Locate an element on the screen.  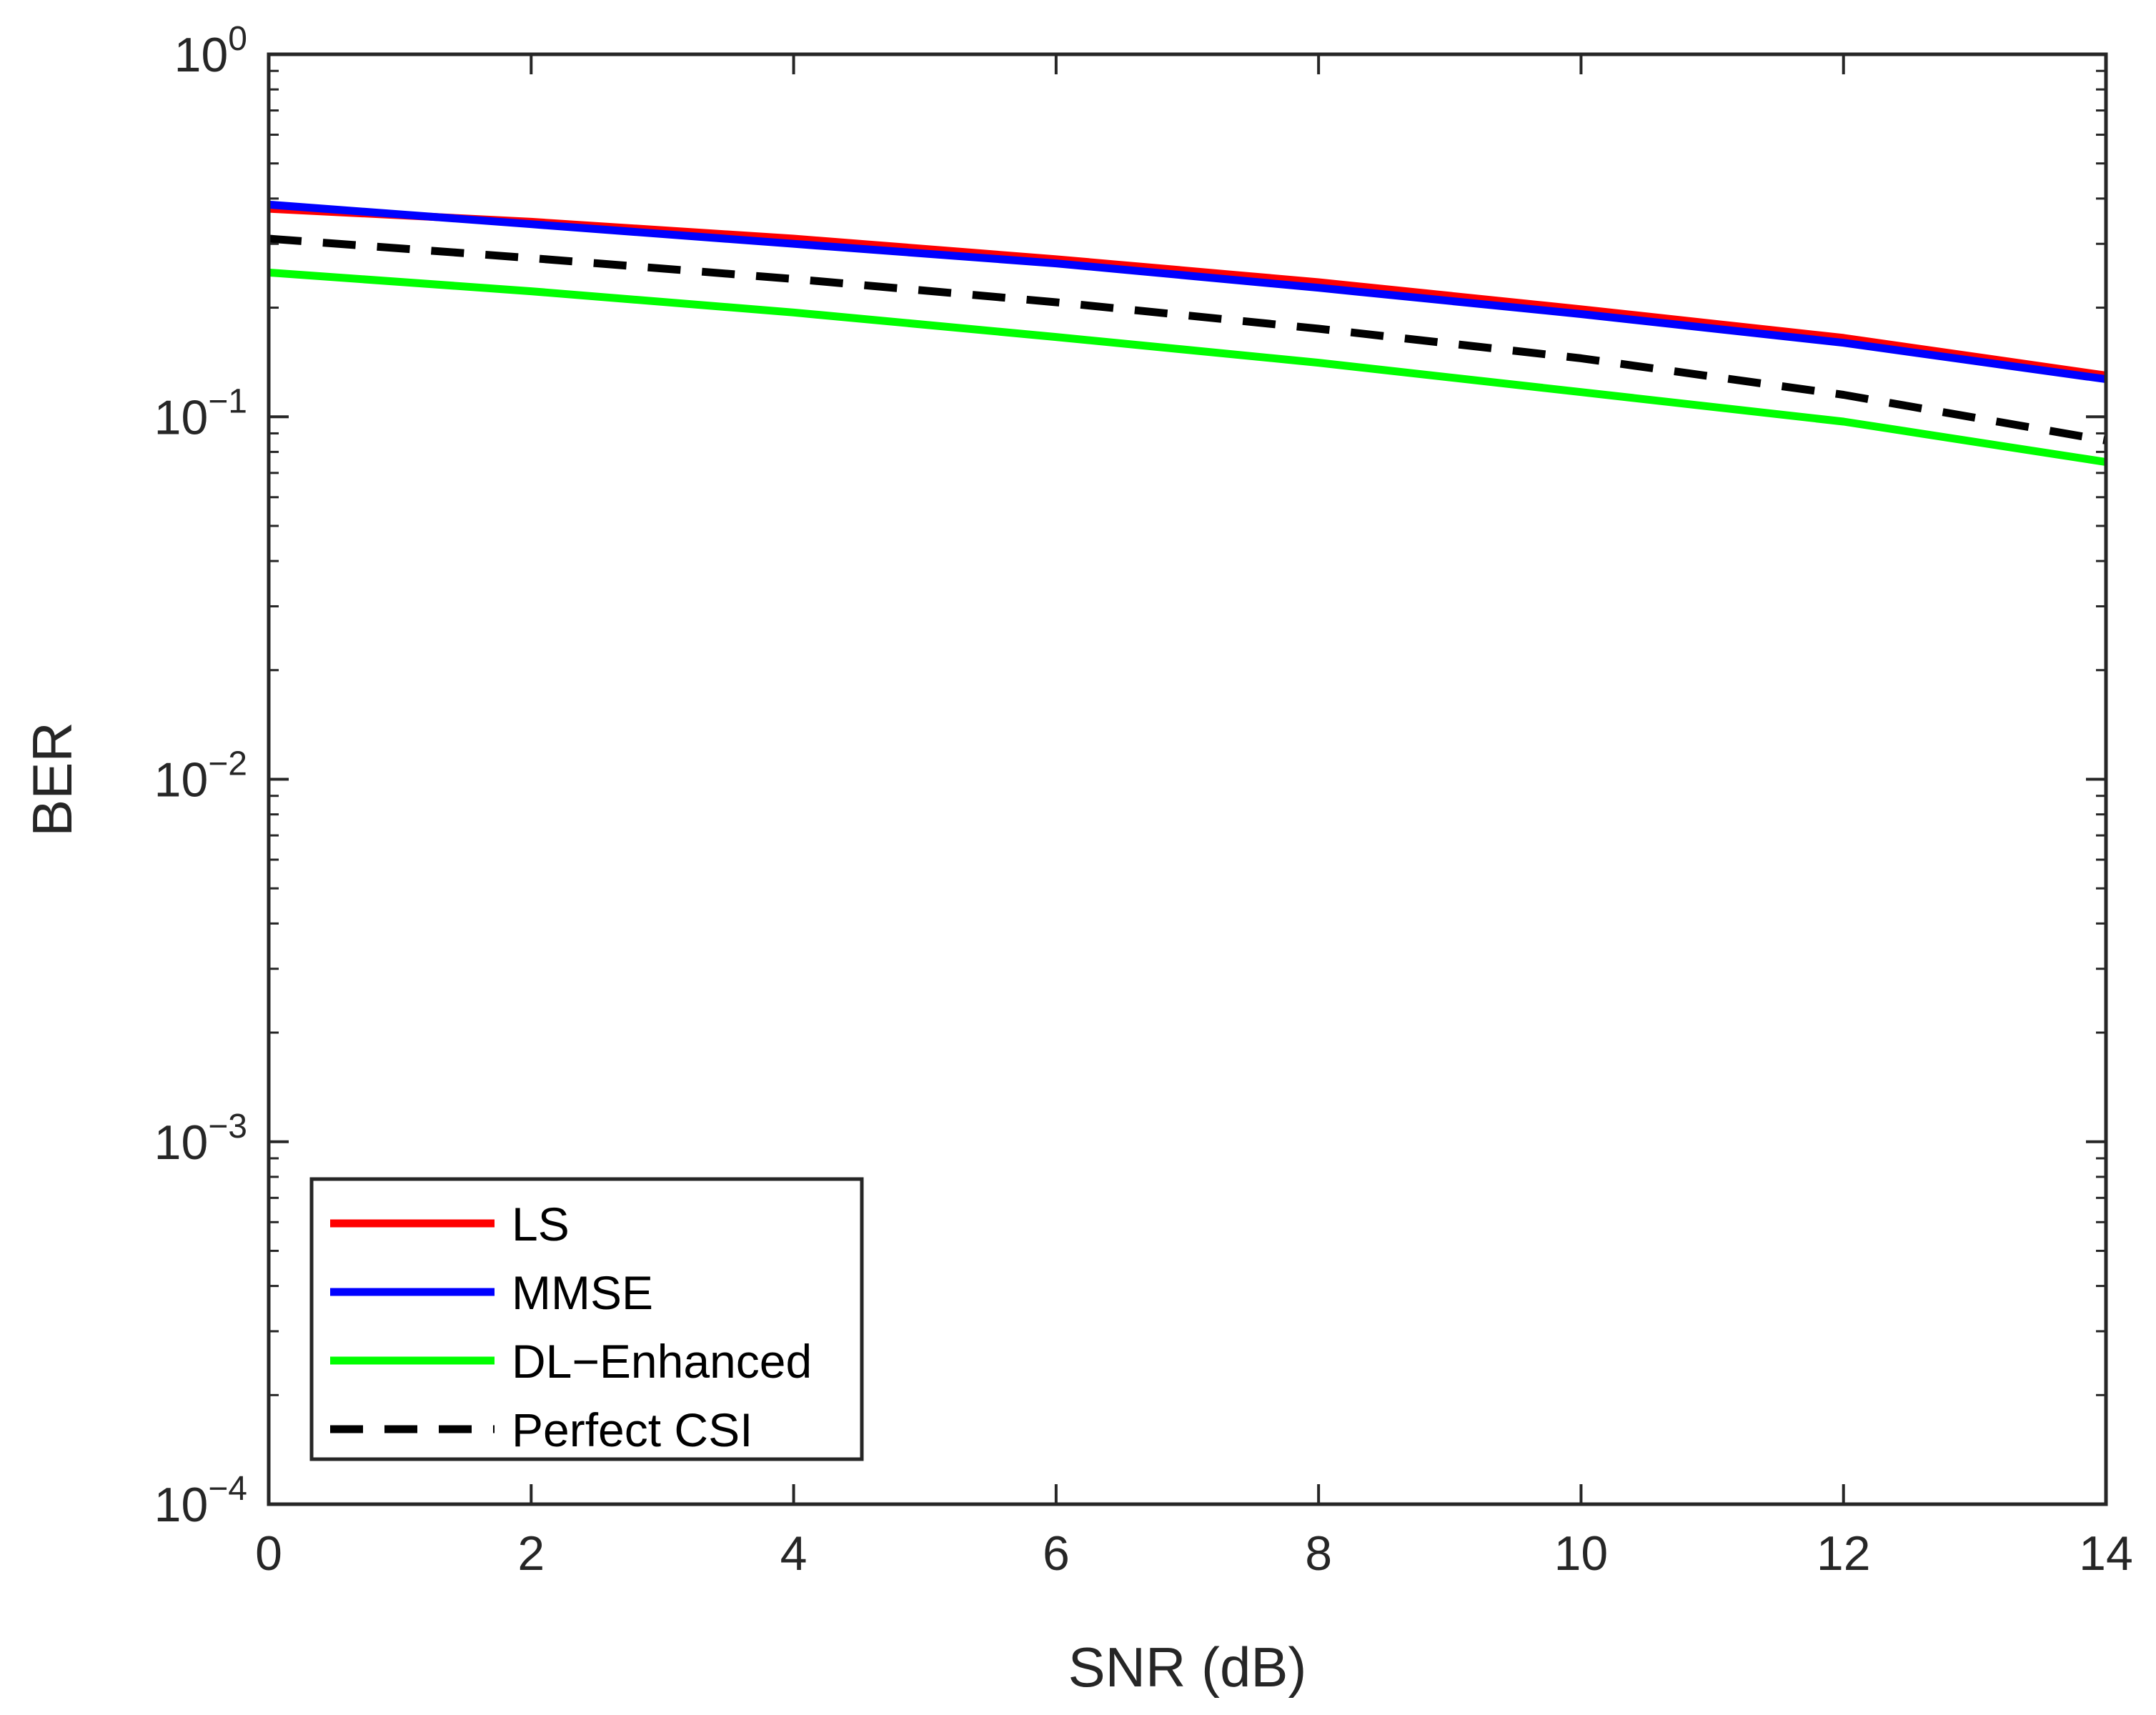
y-tick-labels: 10⁰ 10⁻¹ 10⁻² 10⁻³ 10⁻⁴ is located at coordinates (201, 776).